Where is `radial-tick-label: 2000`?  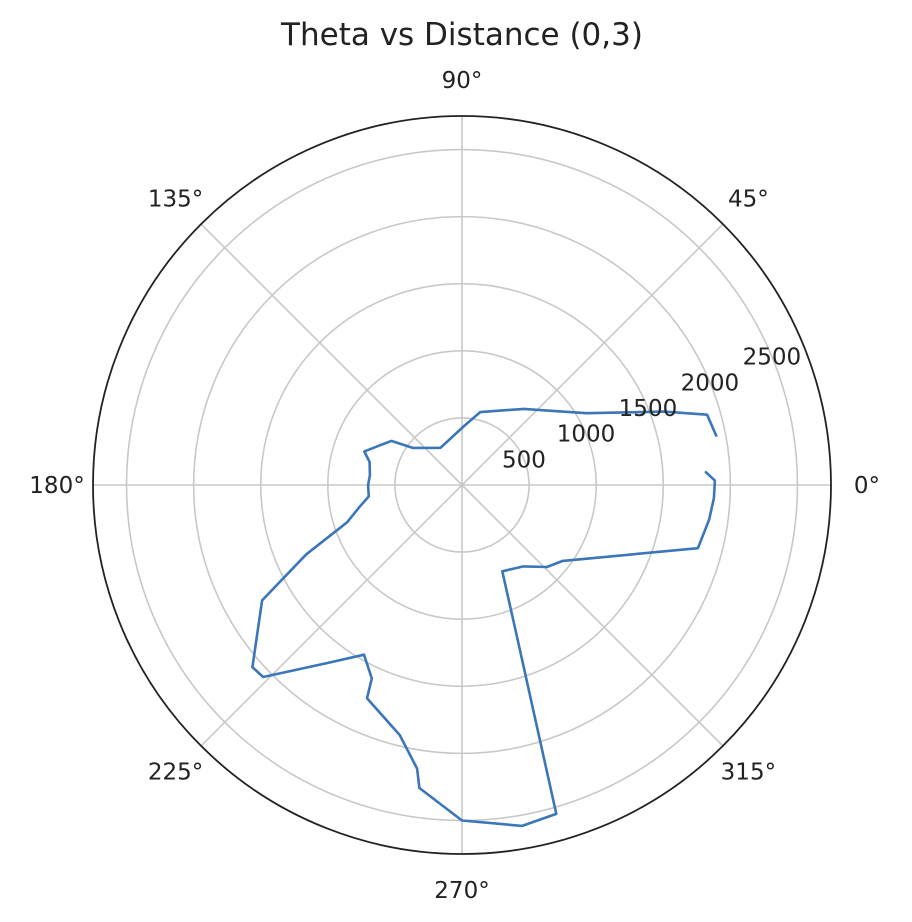 radial-tick-label: 2000 is located at coordinates (710, 383).